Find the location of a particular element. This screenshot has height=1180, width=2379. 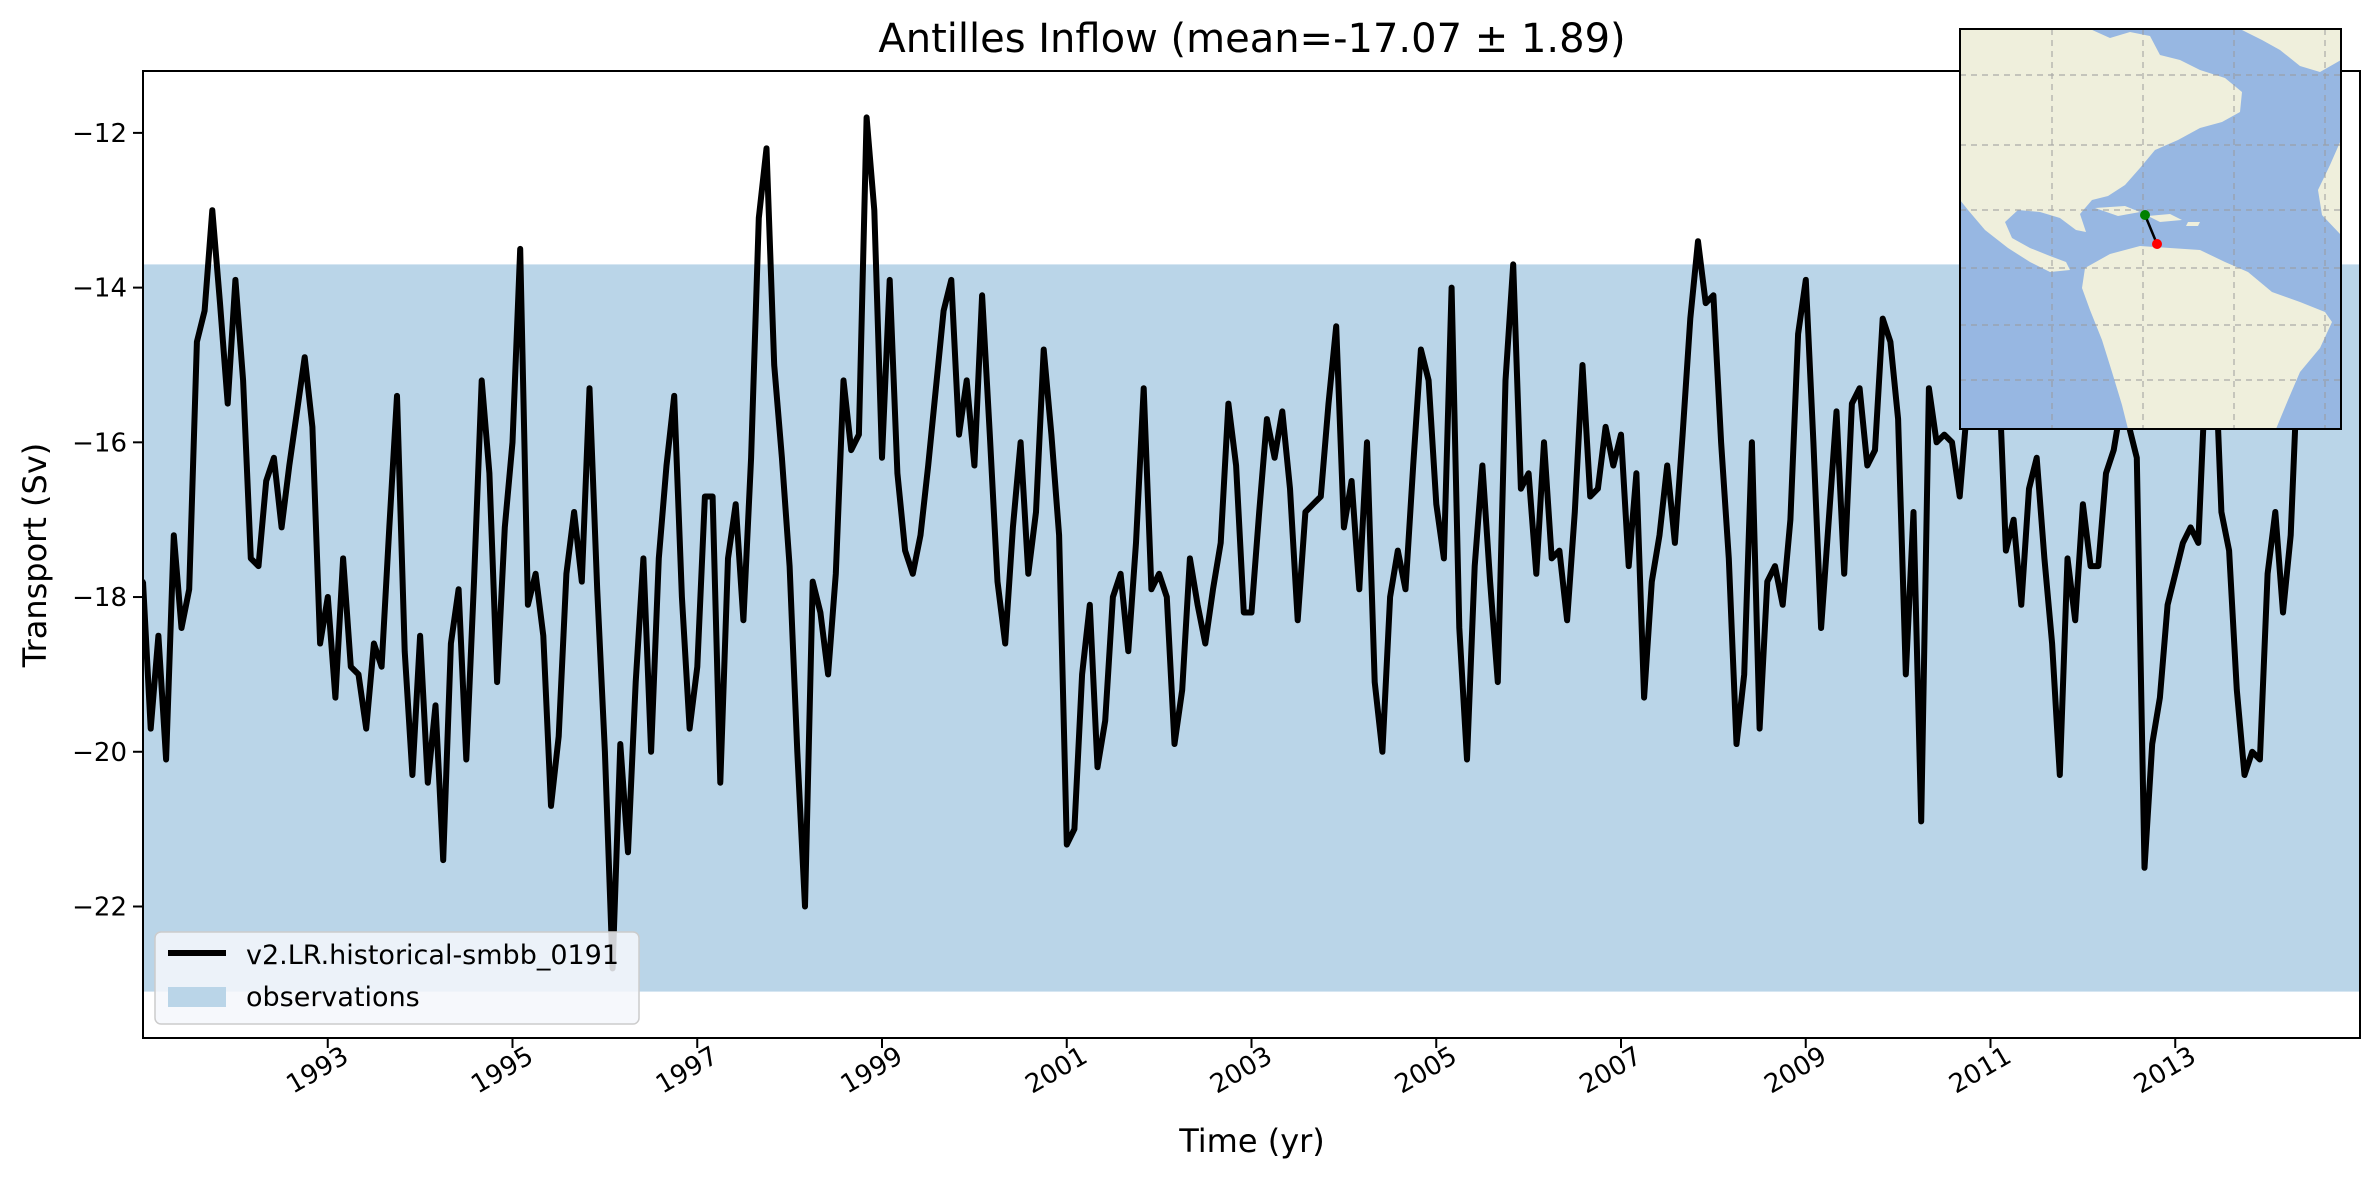

map-gridlines is located at coordinates (2150, 229).